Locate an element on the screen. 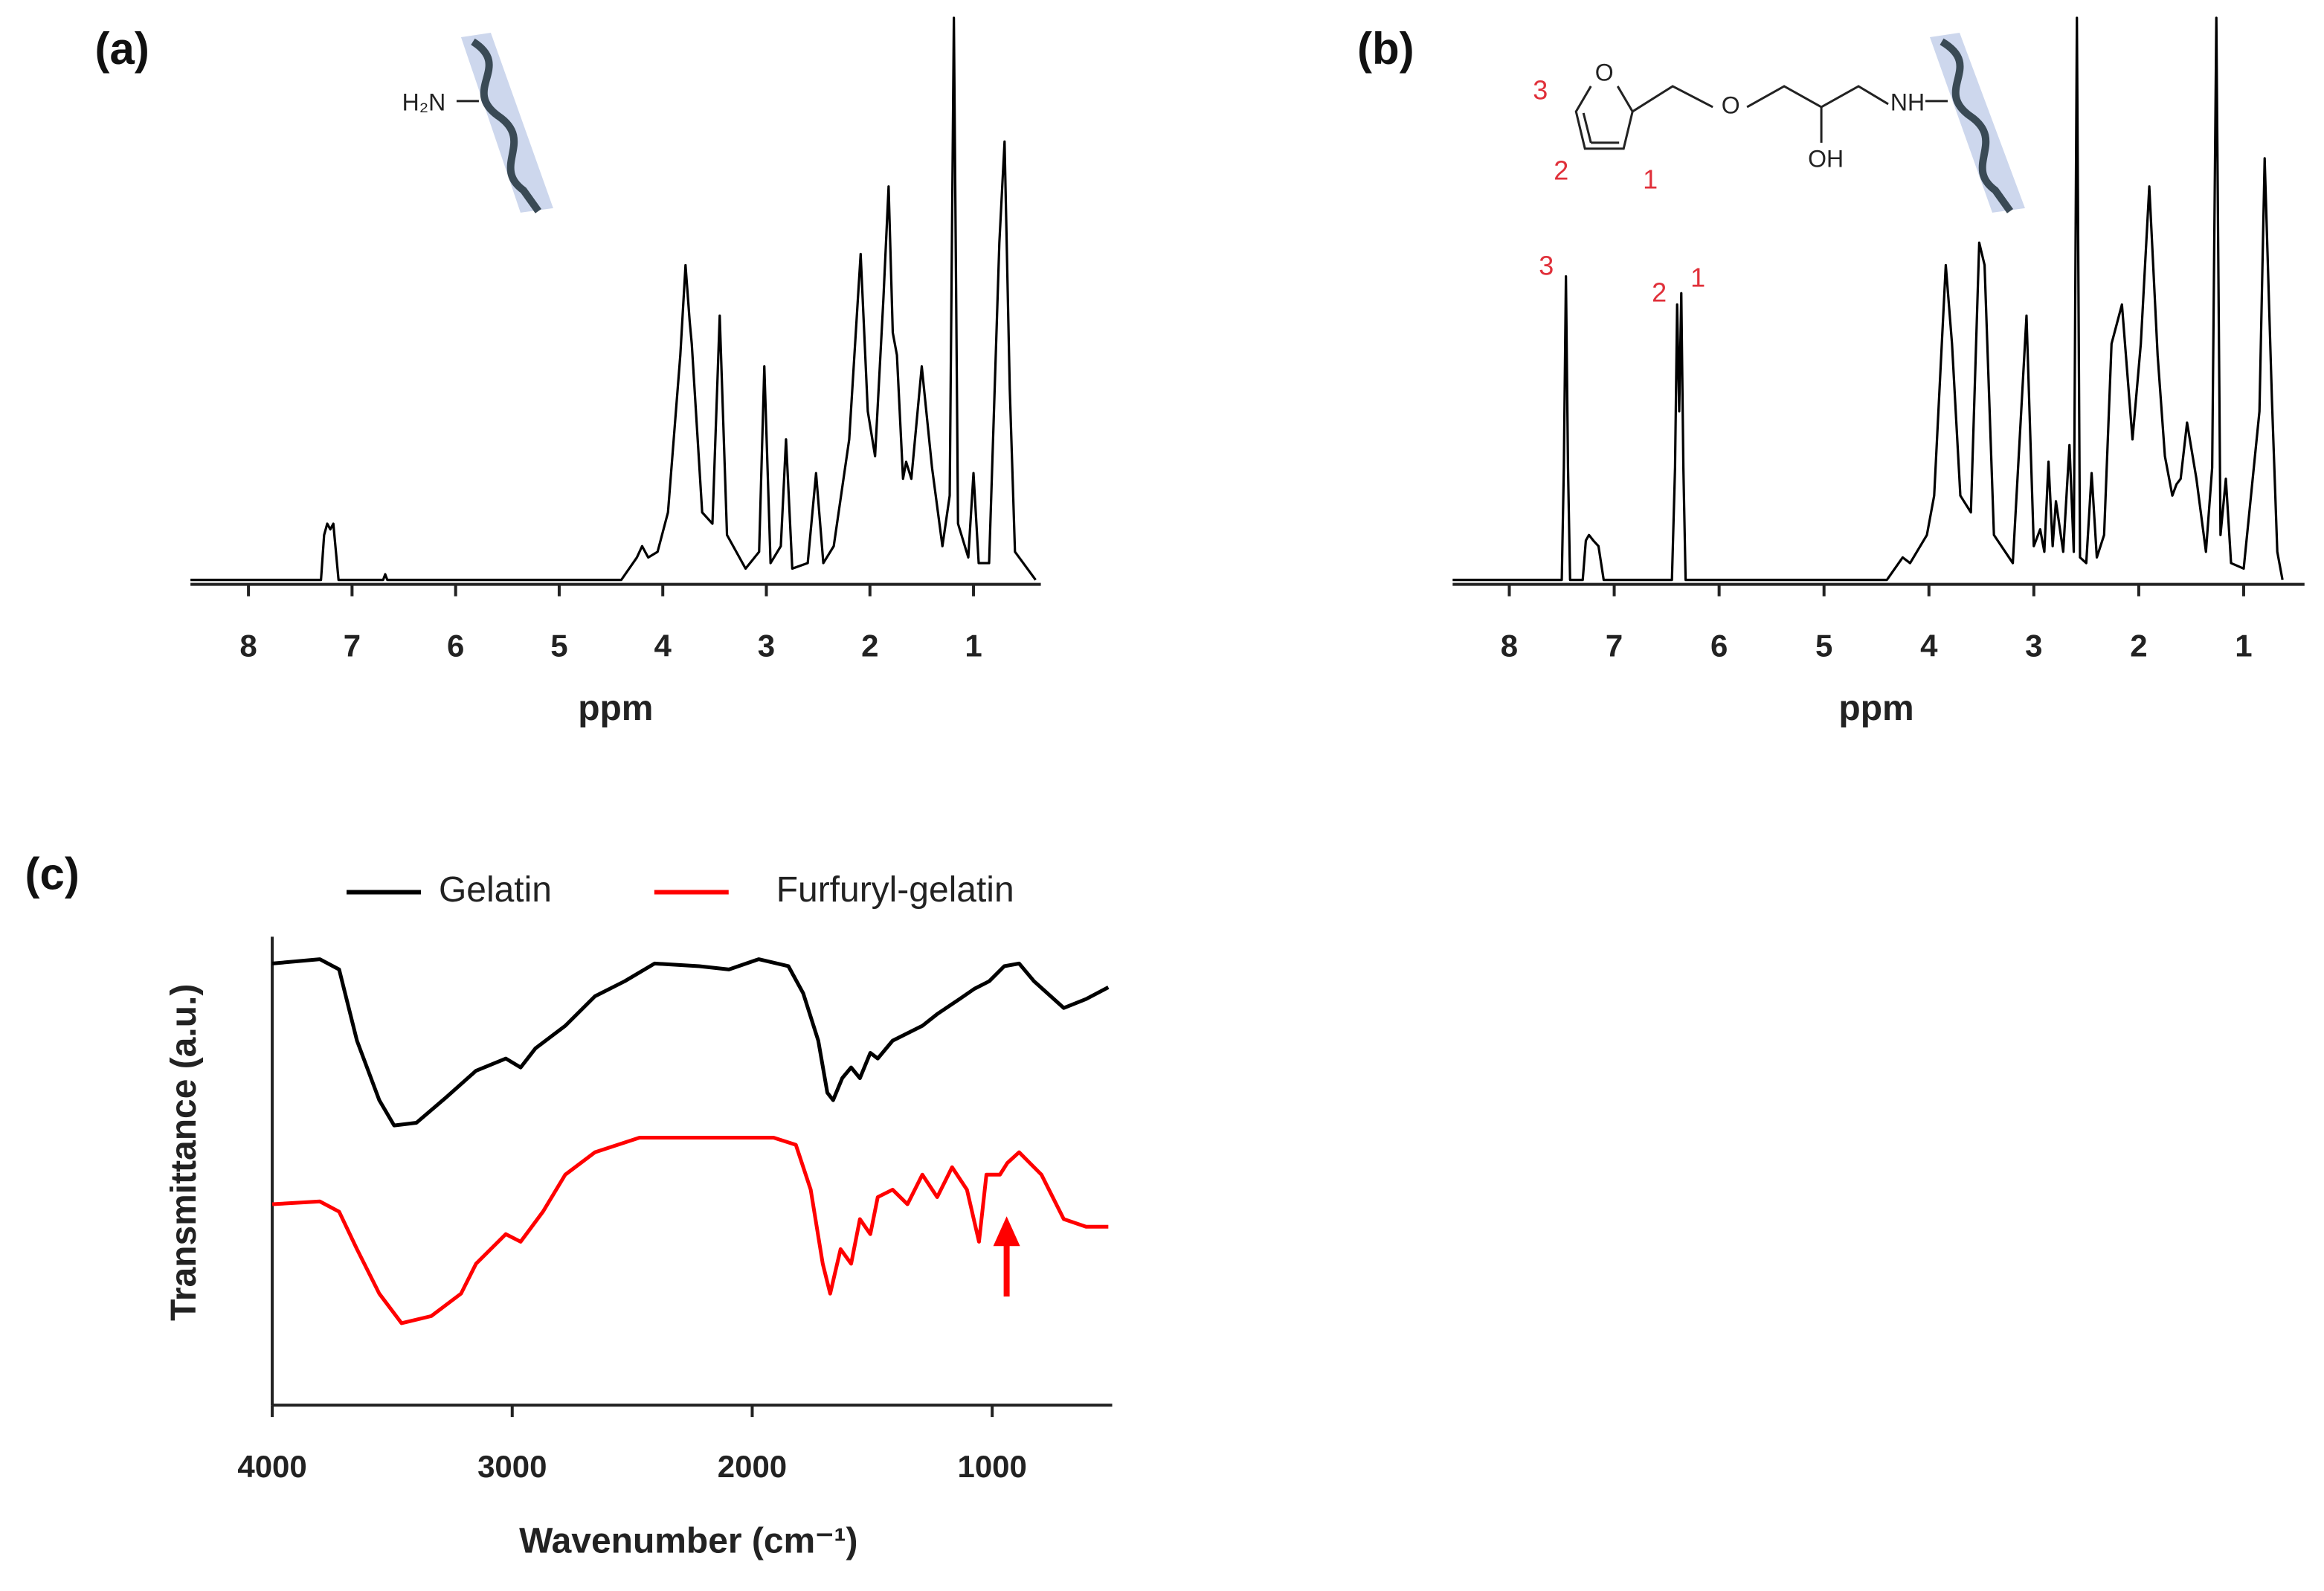 The image size is (2324, 1591). peak-label: 3 is located at coordinates (1546, 265).